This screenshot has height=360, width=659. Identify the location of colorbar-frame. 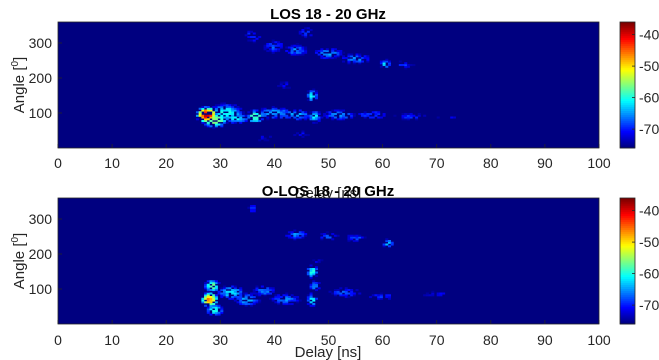
(627, 261).